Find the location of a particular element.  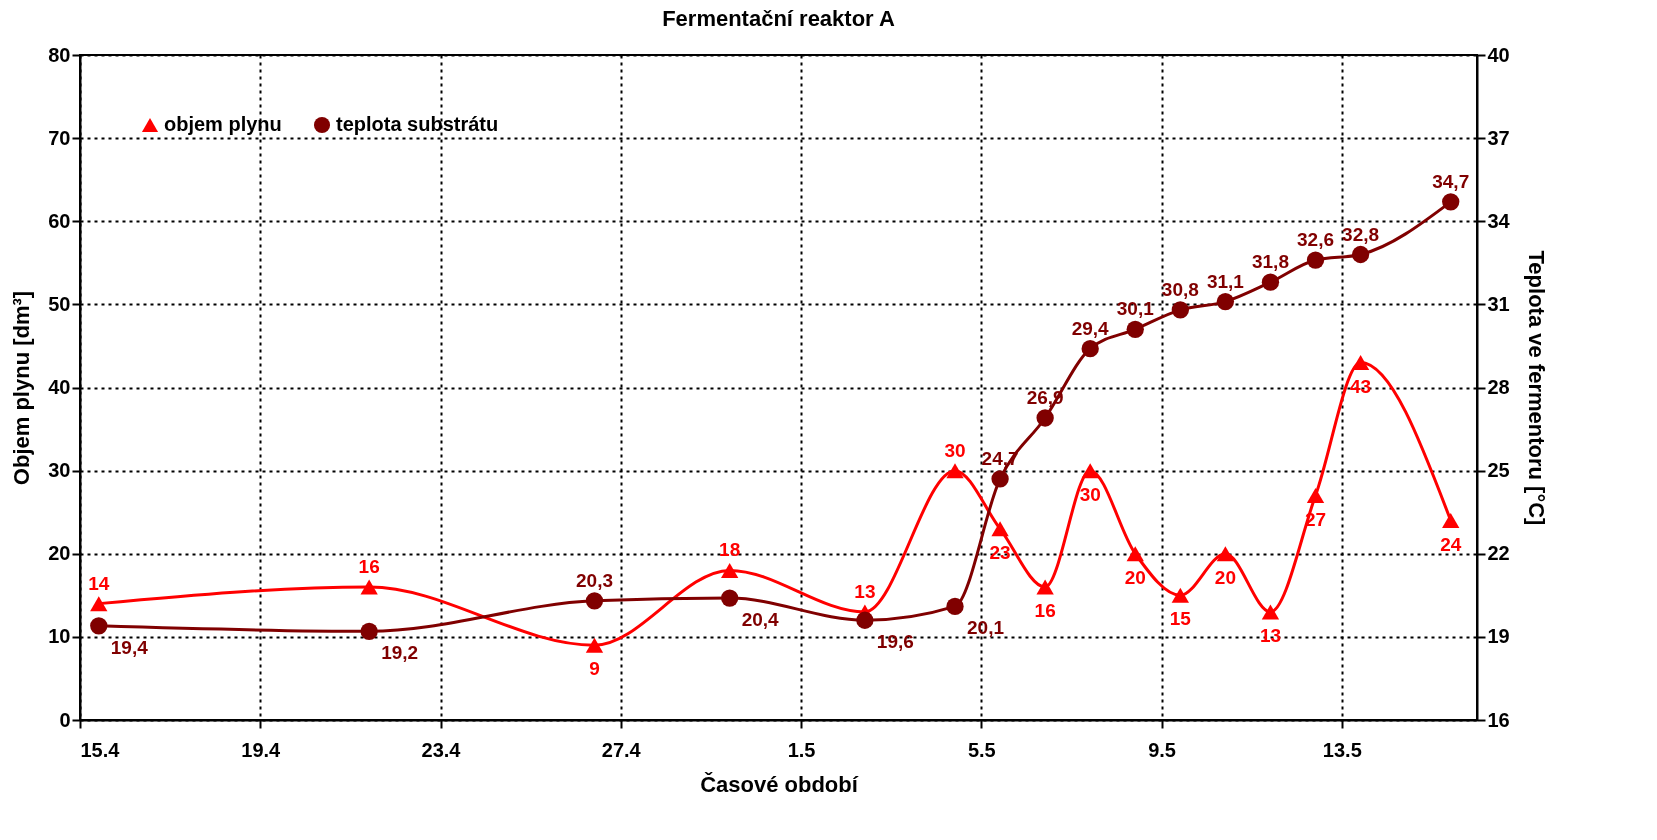

chart-title: Fermentační reaktor A is located at coordinates (778, 18).